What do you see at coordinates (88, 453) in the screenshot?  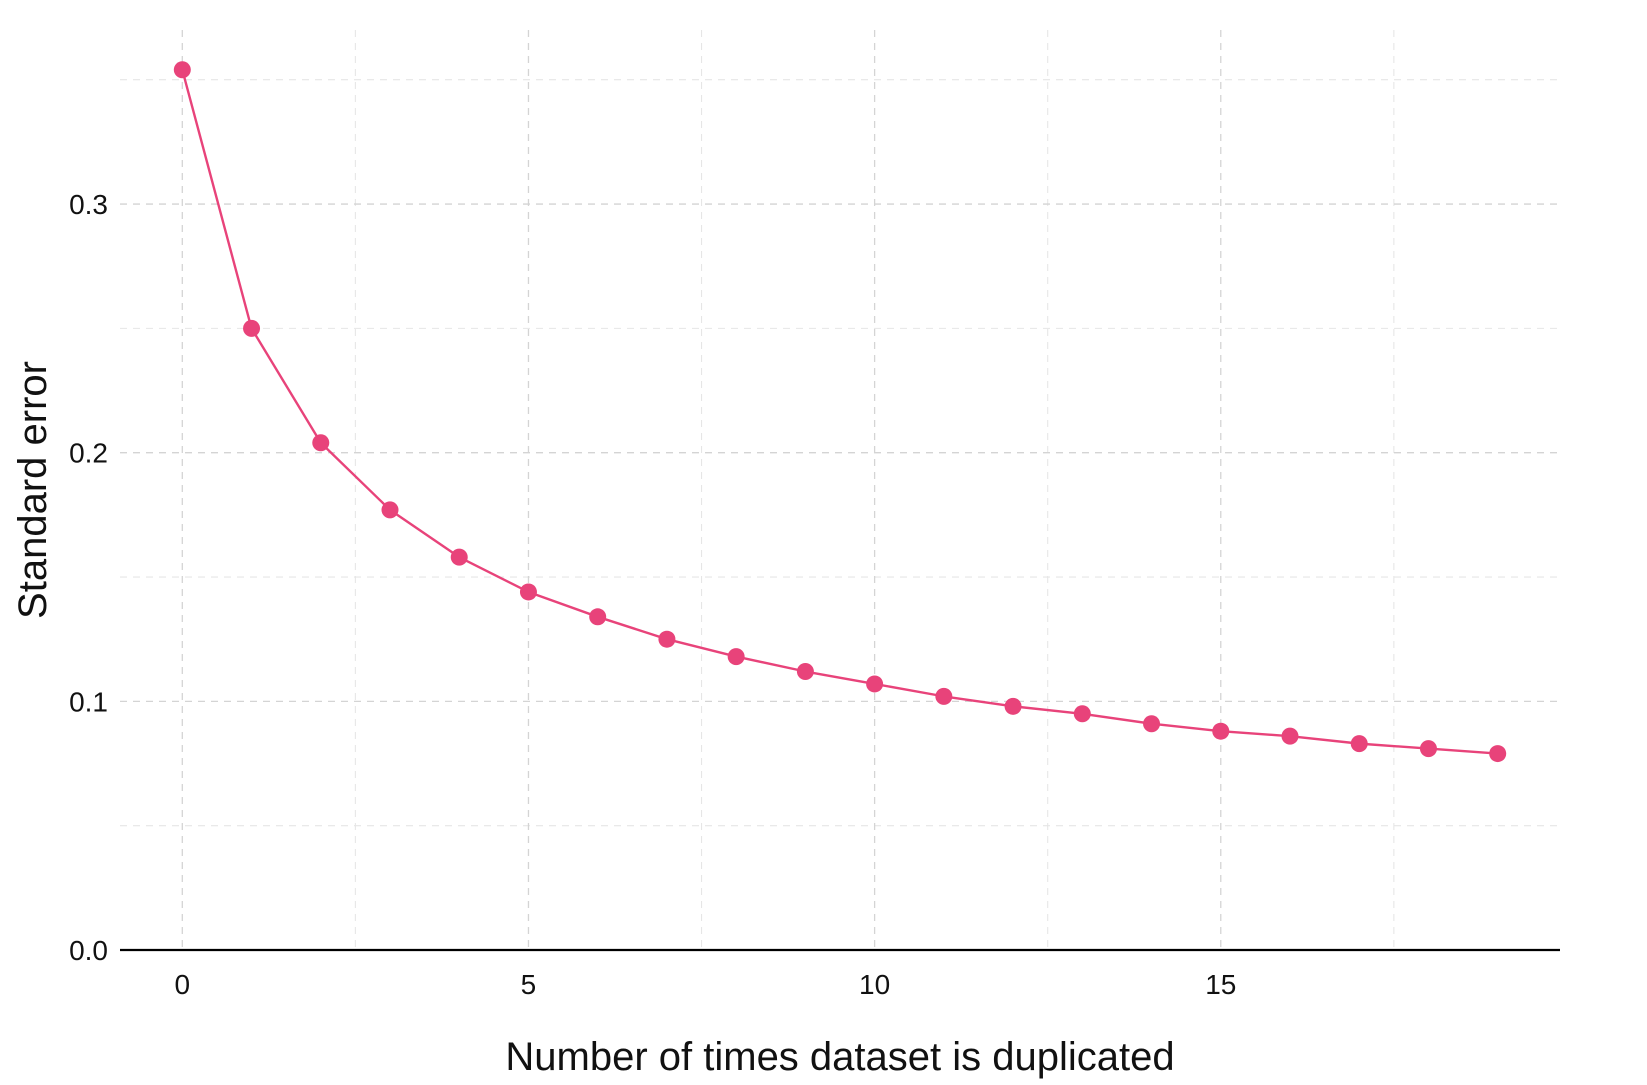 I see `y-tick-label: 0.2` at bounding box center [88, 453].